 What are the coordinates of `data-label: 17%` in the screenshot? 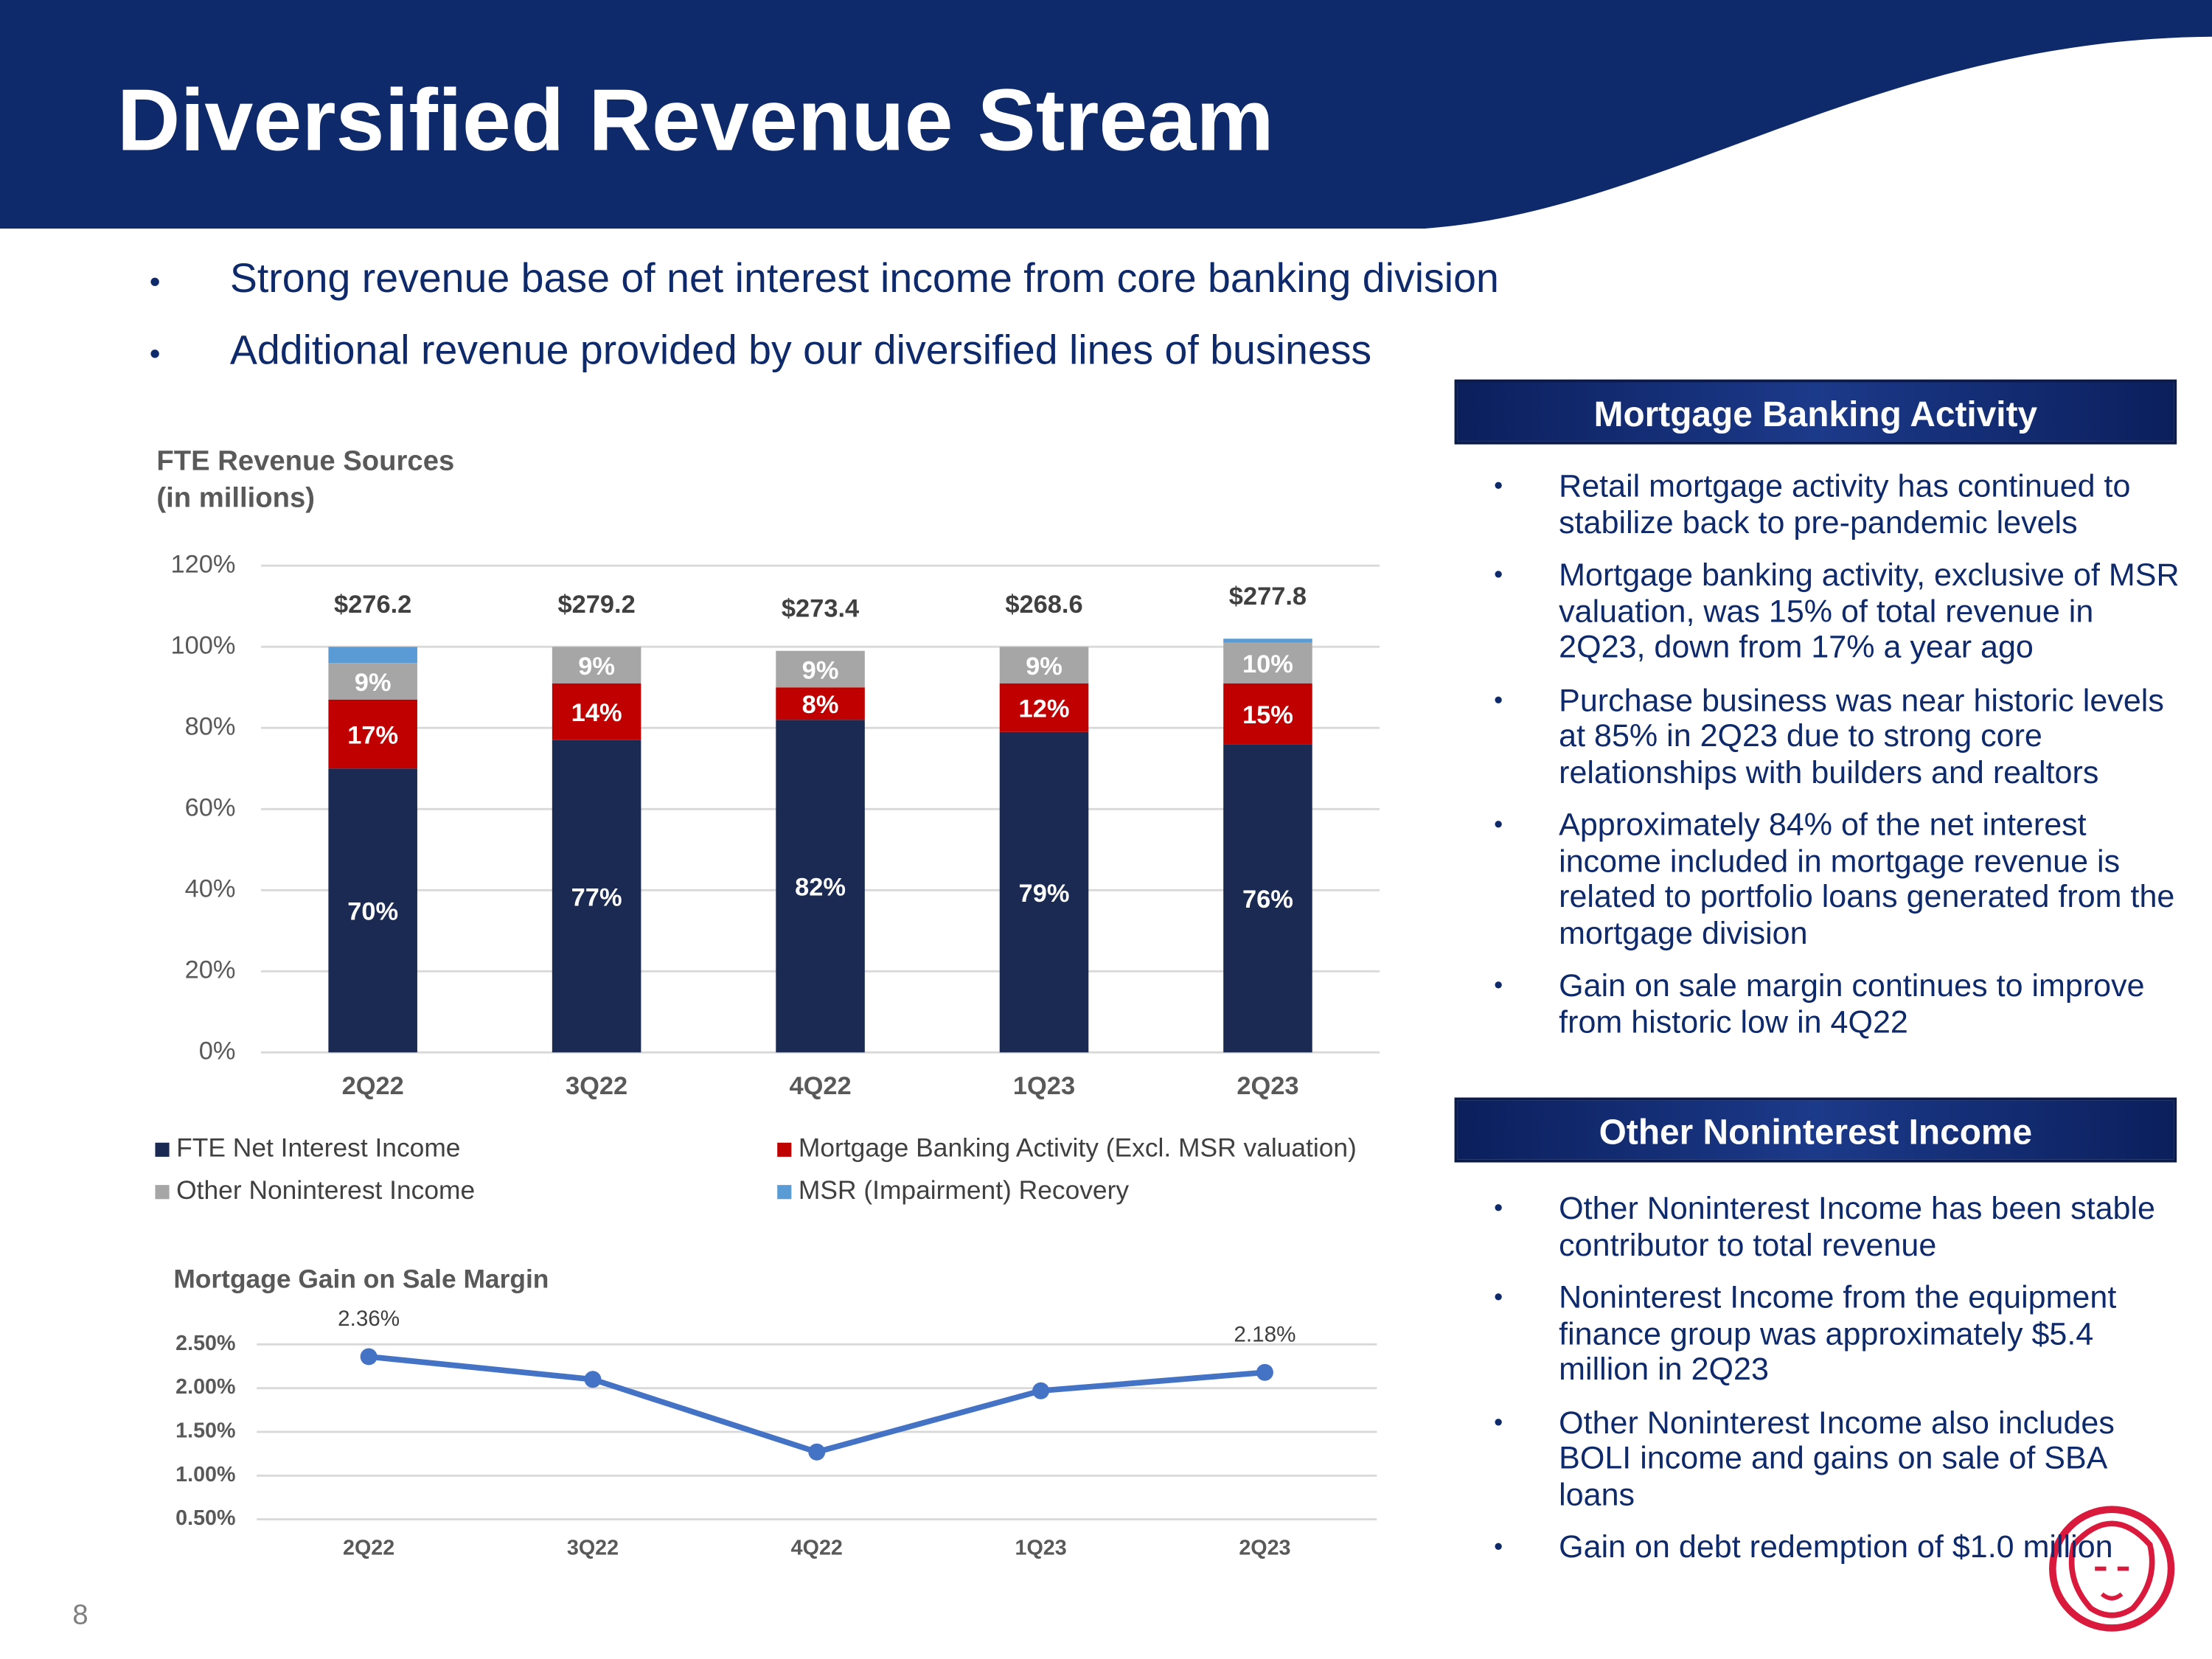 It's located at (372, 735).